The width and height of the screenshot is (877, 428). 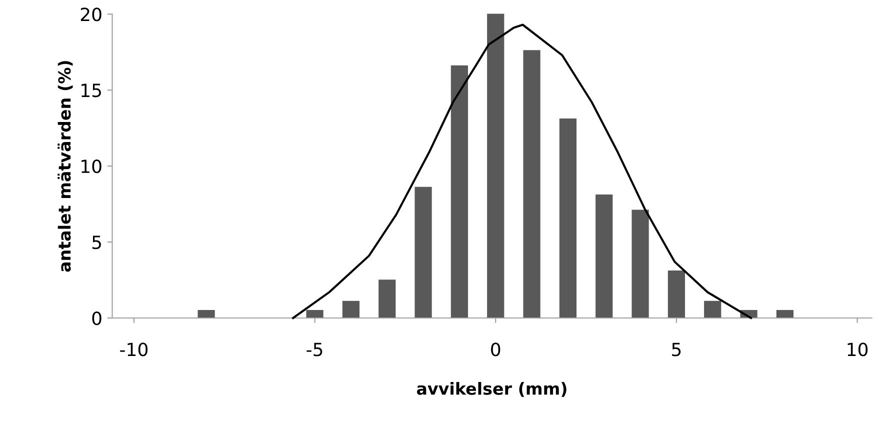 I want to click on x-tick-label: -5, so click(x=314, y=349).